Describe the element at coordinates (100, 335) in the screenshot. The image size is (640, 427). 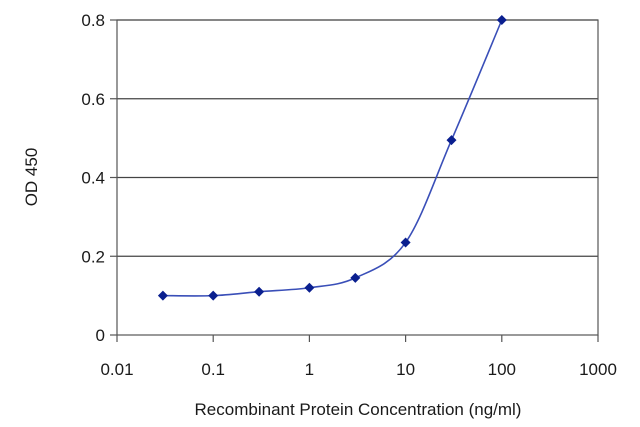
I see `y-tick-label: 0` at that location.